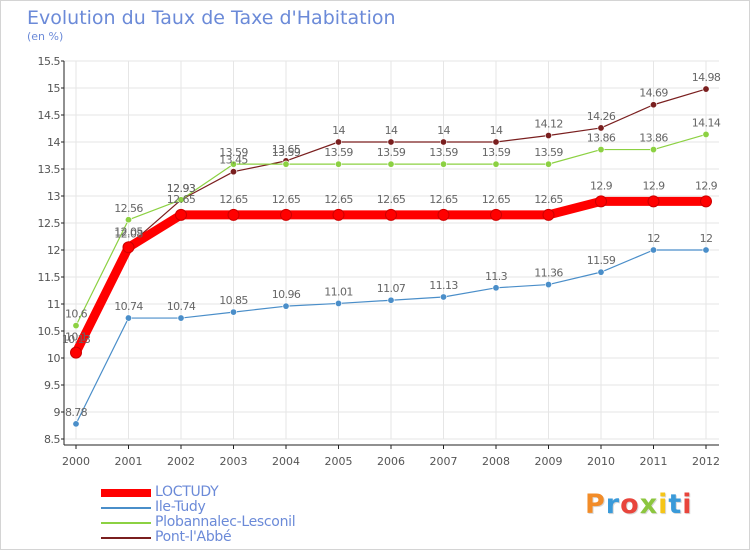 The width and height of the screenshot is (750, 550). I want to click on logo-letter: o, so click(630, 504).